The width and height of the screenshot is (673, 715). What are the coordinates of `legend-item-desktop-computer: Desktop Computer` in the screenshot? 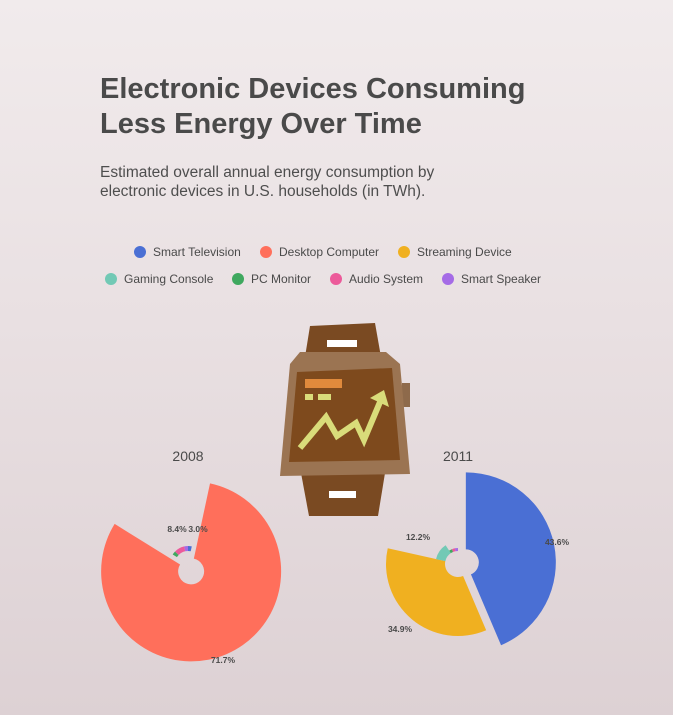 It's located at (319, 252).